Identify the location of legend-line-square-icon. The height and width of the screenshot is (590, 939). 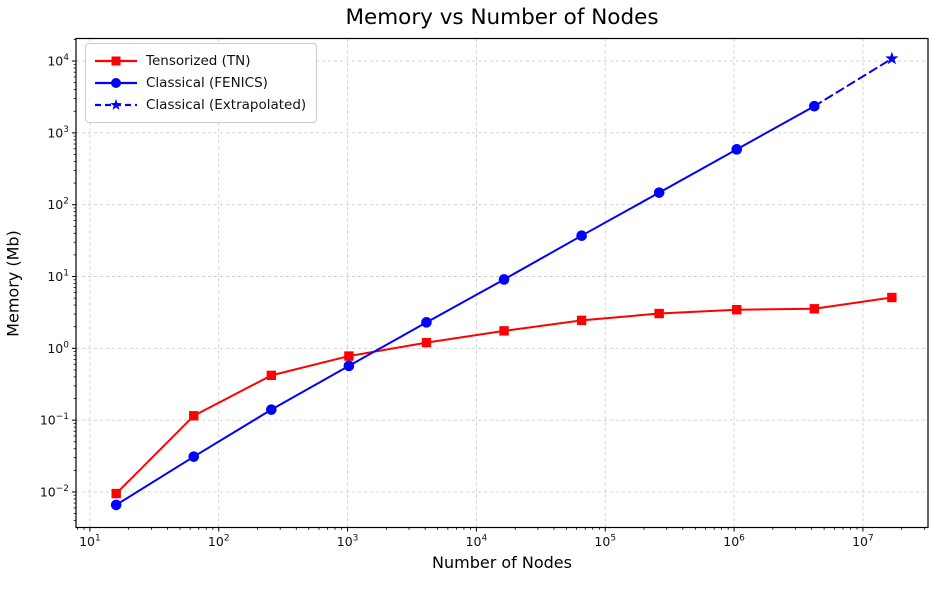
(116, 61).